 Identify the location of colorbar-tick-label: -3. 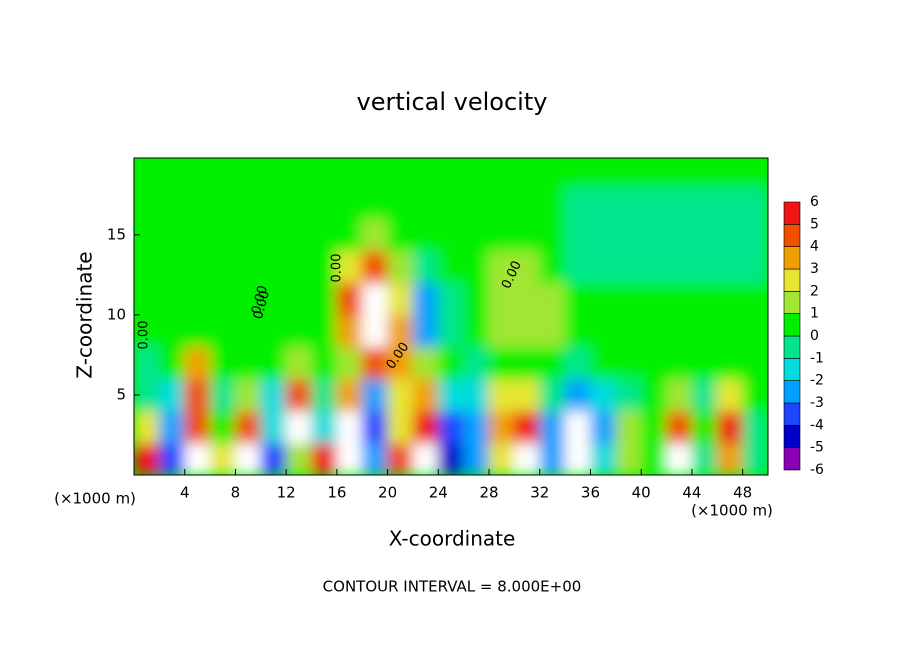
(817, 403).